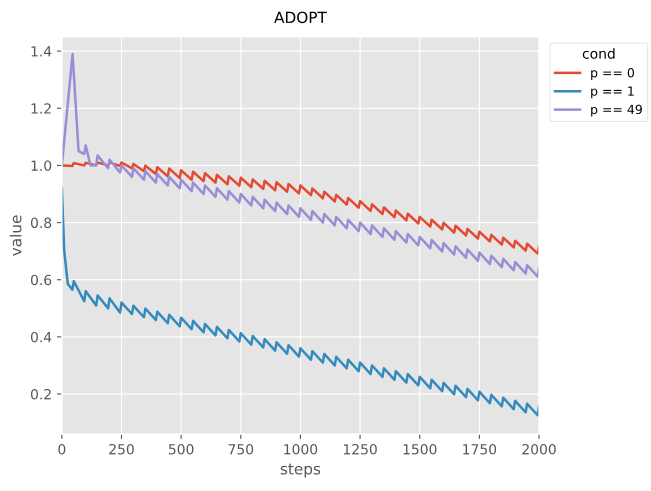 The width and height of the screenshot is (651, 491). What do you see at coordinates (42, 51) in the screenshot?
I see `y-tick-label: 1.4` at bounding box center [42, 51].